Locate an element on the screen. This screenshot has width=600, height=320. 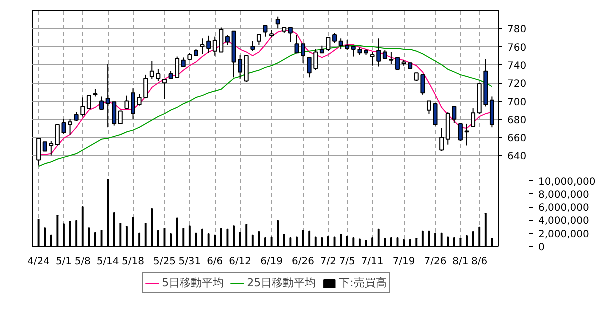
y2-tick-label: 4,000,000 is located at coordinates (564, 222).